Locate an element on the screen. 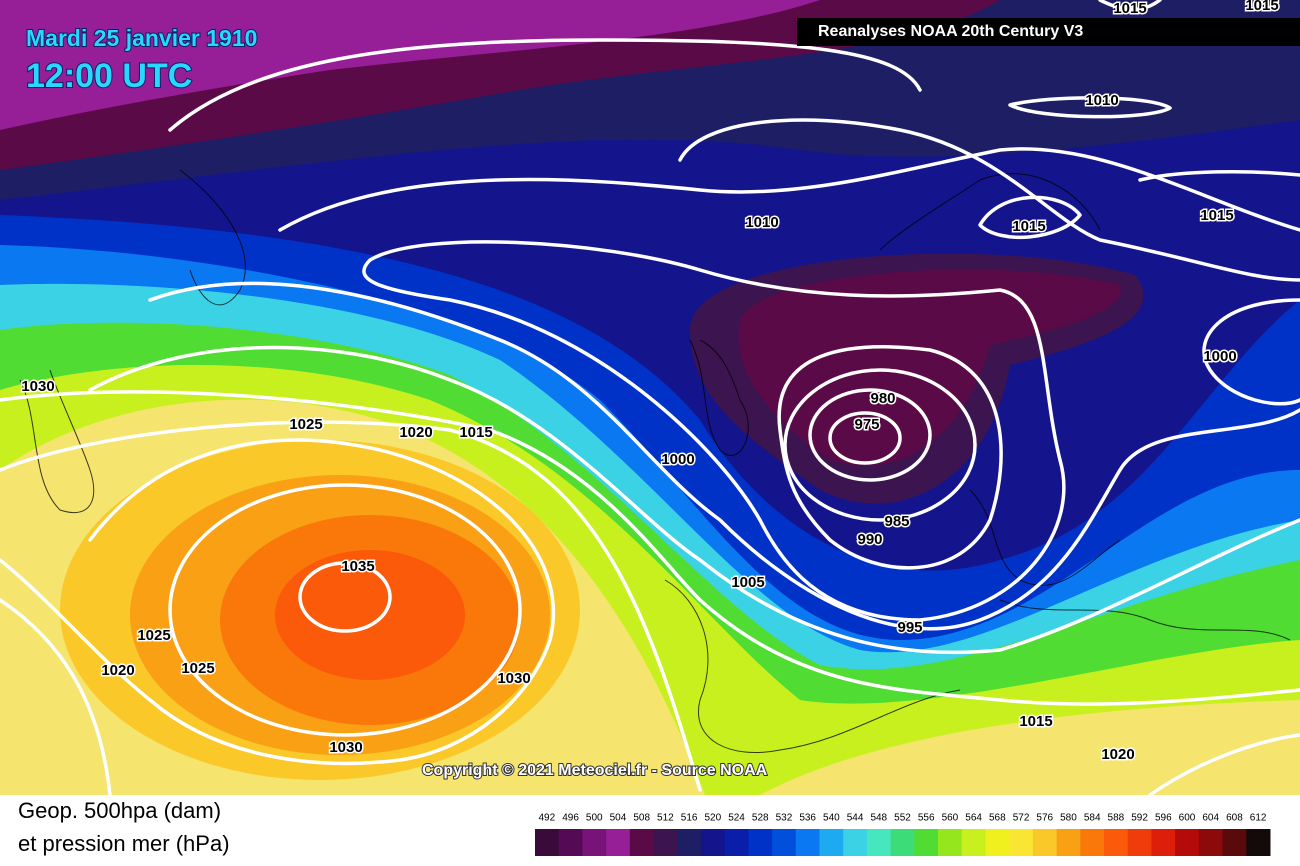  legend-tick-label: 572 is located at coordinates (1021, 818).